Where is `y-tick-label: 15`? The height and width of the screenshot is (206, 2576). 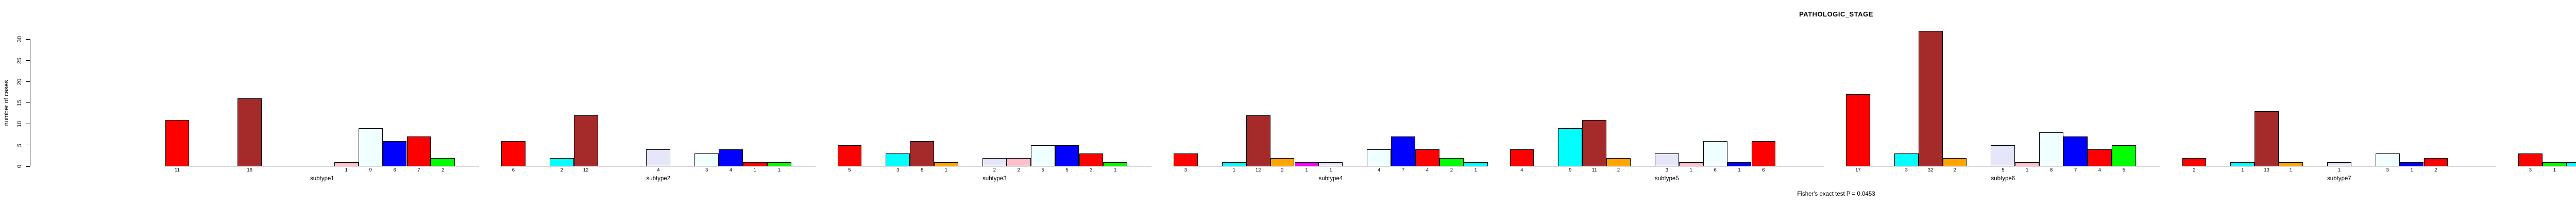
y-tick-label: 15 is located at coordinates (19, 102).